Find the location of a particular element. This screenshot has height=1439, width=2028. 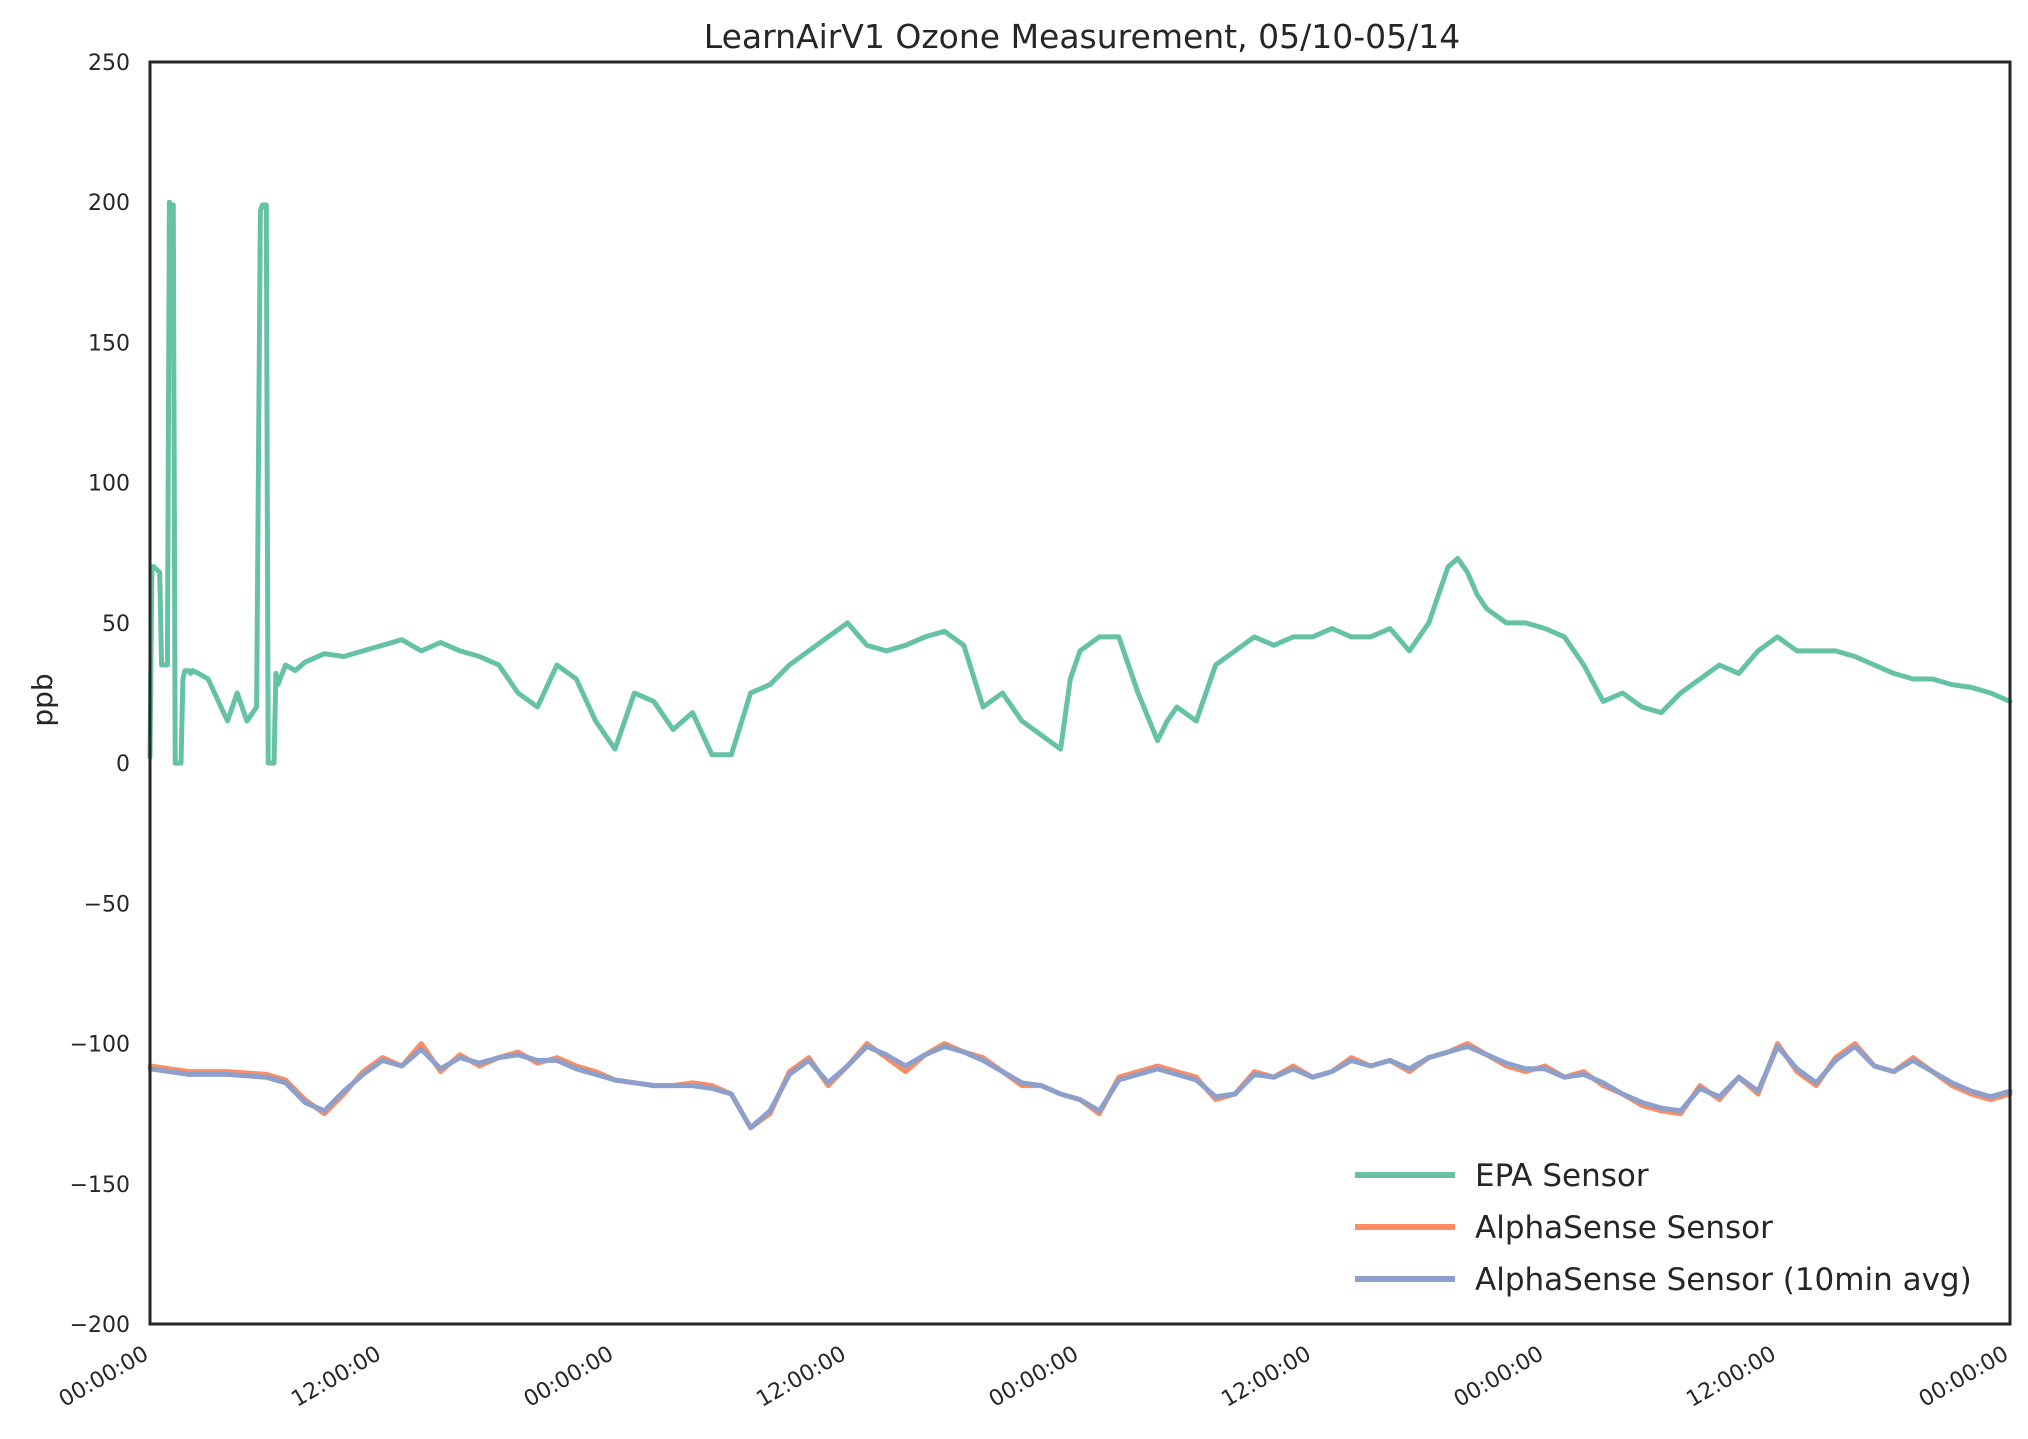

y-tick-label: −150 is located at coordinates (100, 1185).